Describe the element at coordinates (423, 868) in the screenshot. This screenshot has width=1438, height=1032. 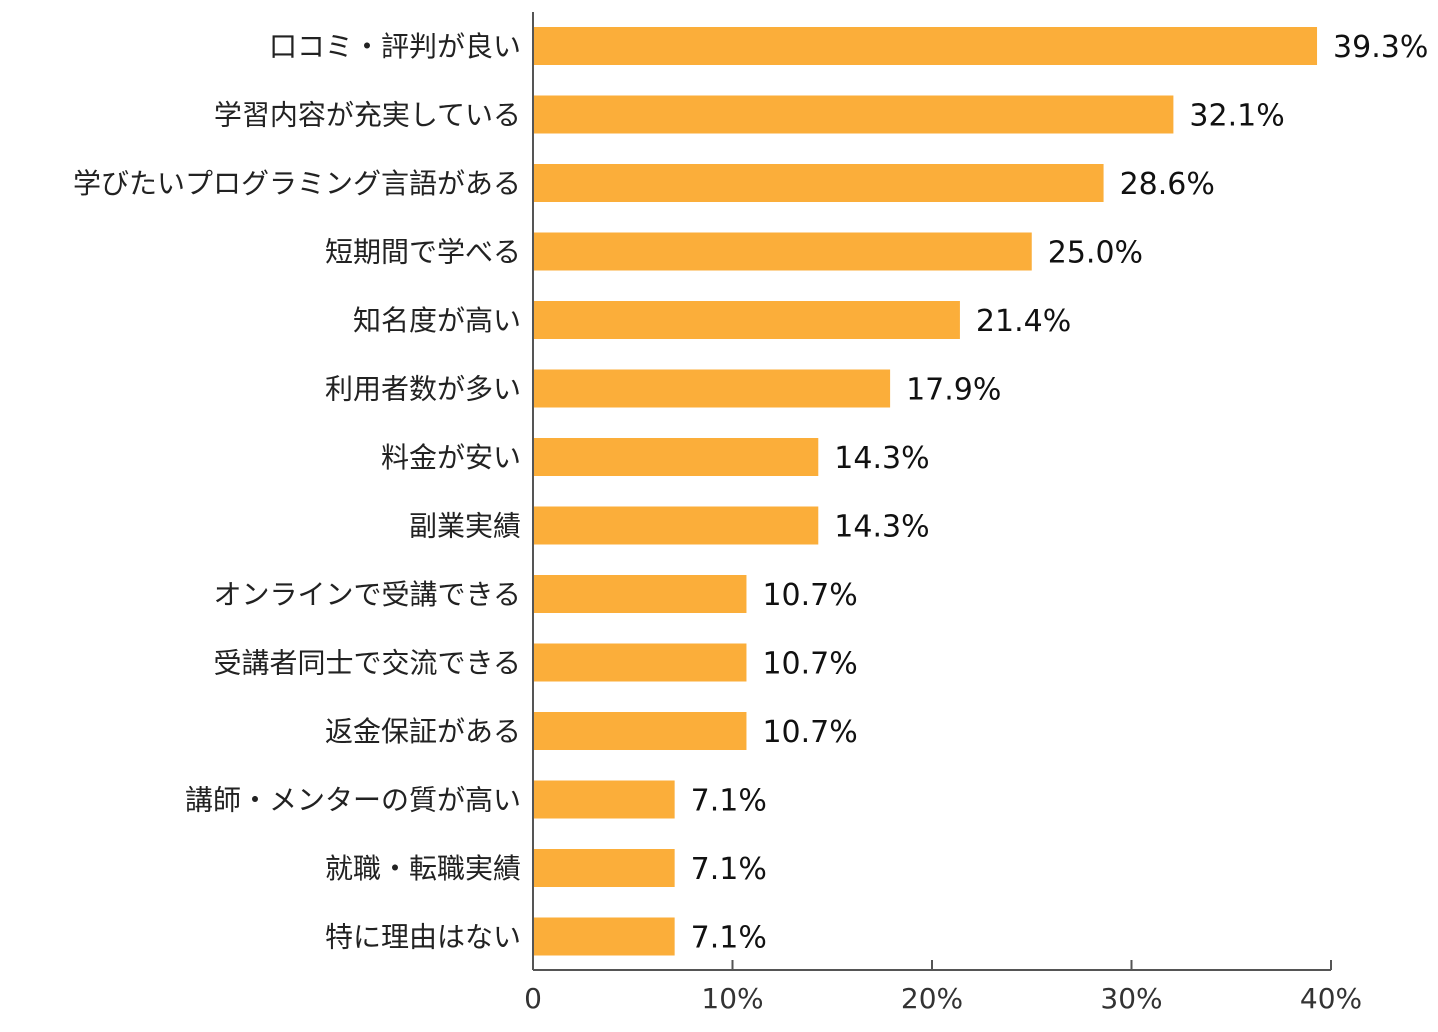
I see `category-label-12: 就職・転職実績` at that location.